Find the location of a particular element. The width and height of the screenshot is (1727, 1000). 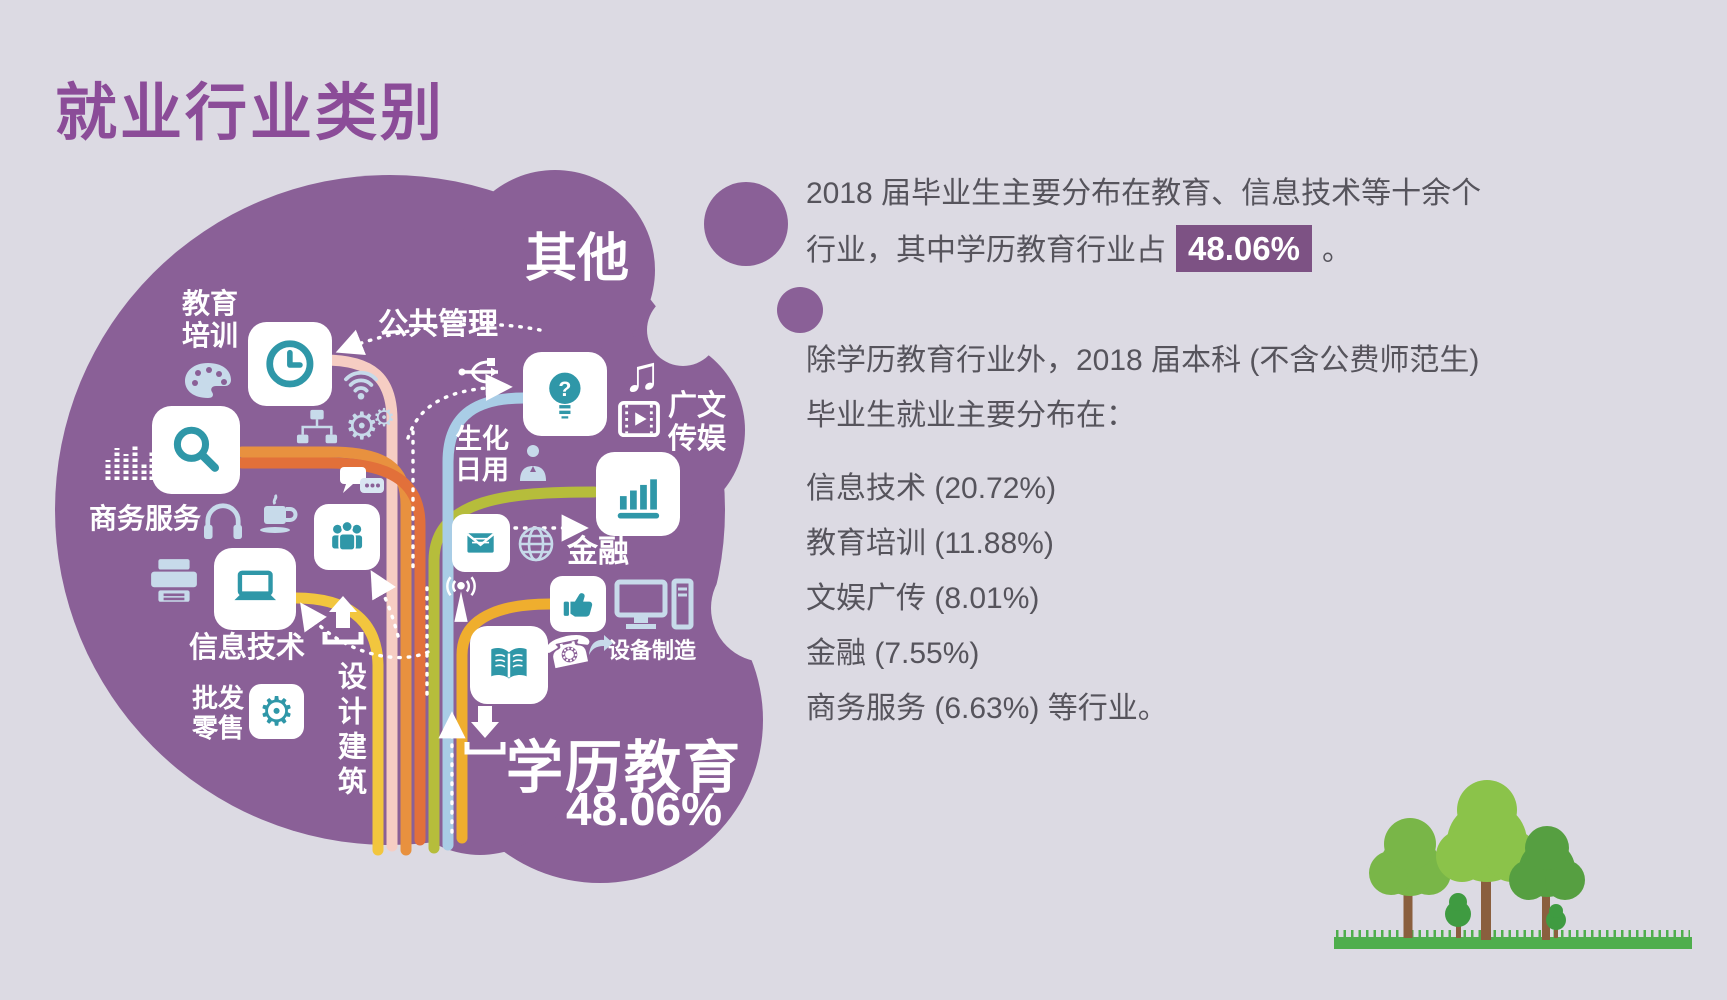

trees-illustration is located at coordinates (1513, 864).